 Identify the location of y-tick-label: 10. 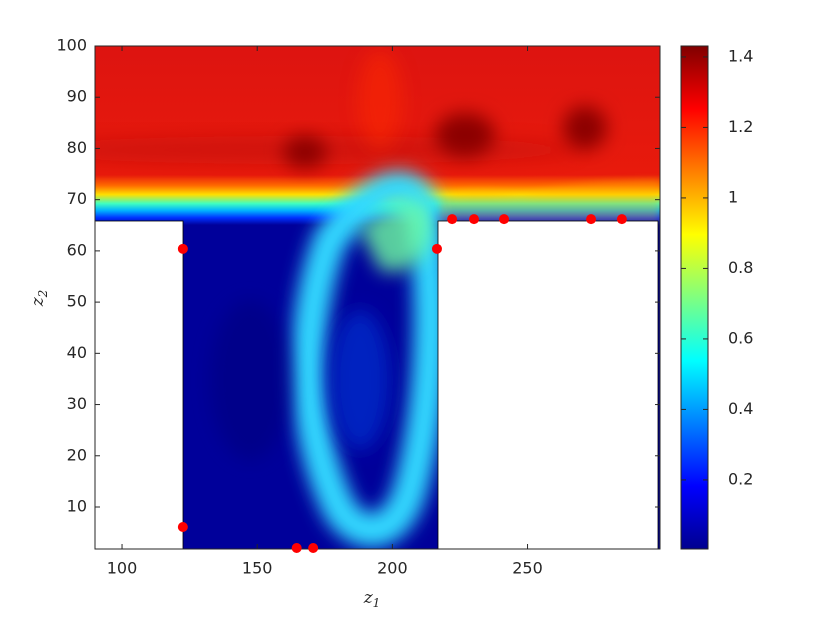
(77, 505).